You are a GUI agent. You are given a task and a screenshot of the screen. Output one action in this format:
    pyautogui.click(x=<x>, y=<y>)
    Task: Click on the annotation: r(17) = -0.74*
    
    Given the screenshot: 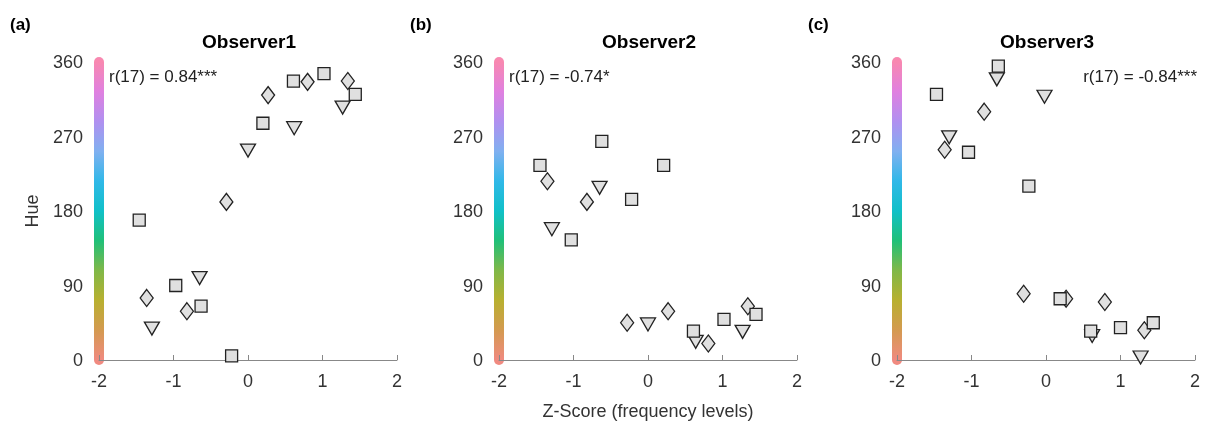 What is the action you would take?
    pyautogui.click(x=560, y=76)
    